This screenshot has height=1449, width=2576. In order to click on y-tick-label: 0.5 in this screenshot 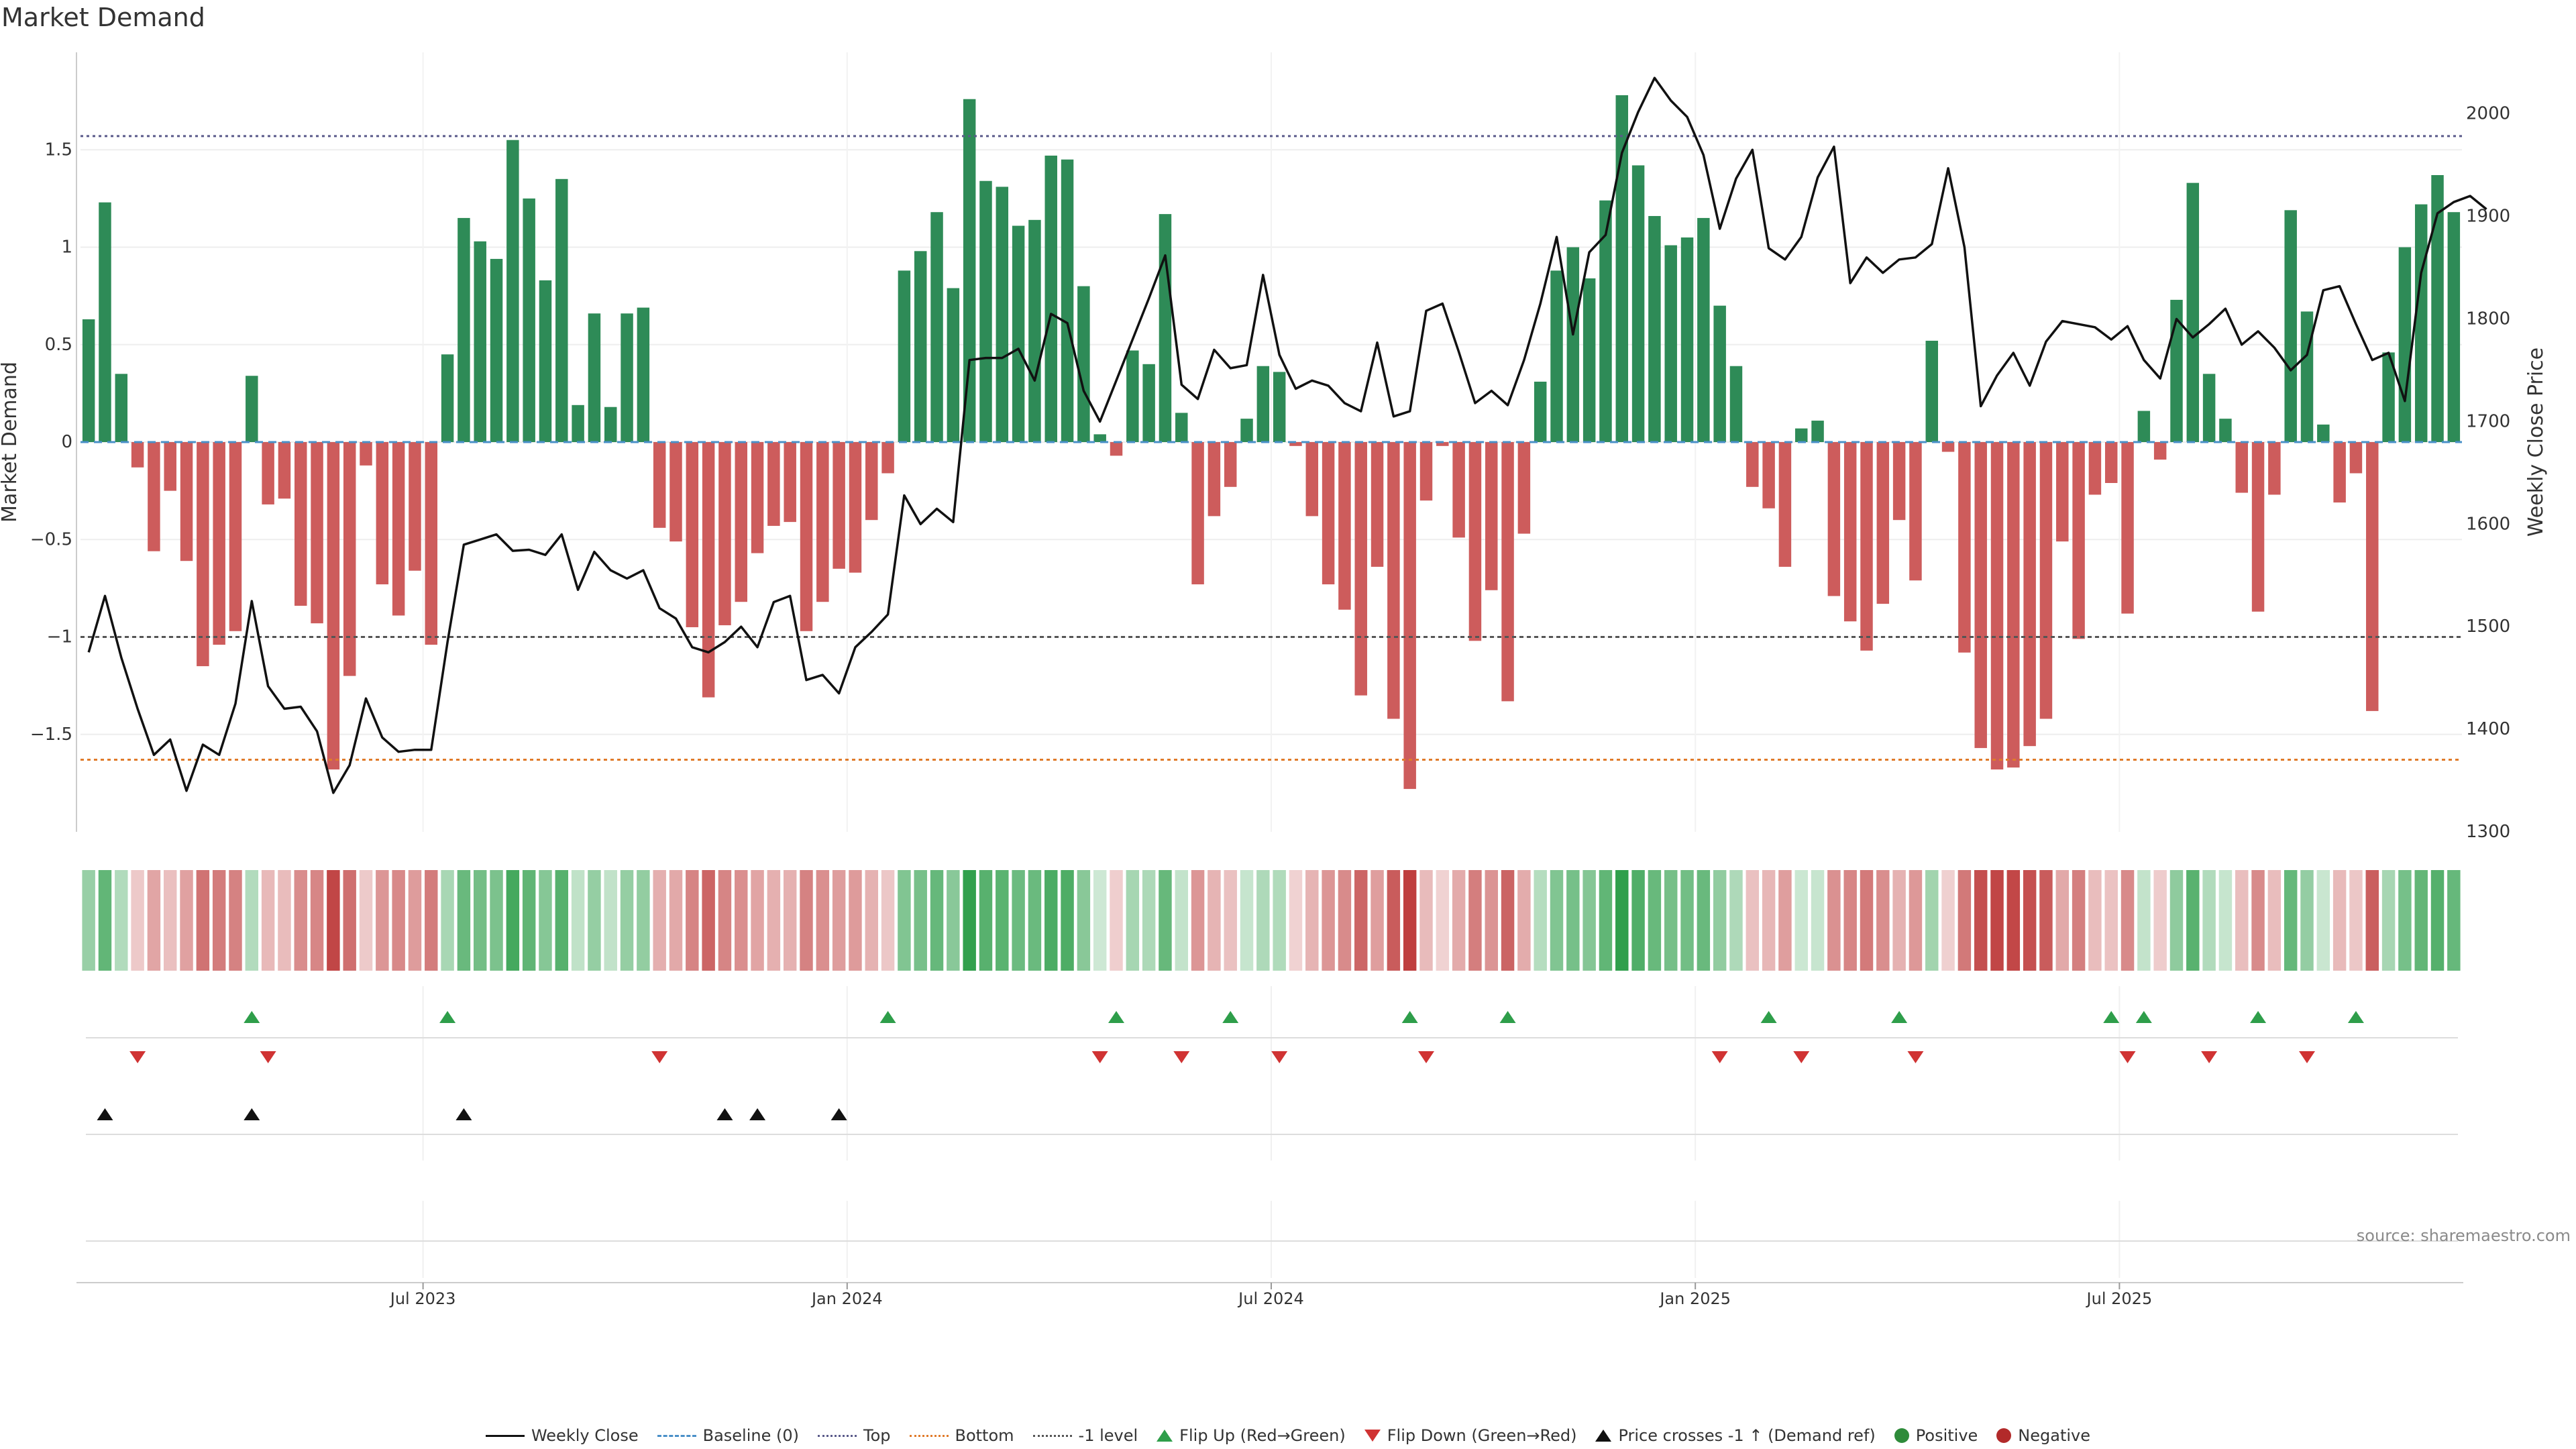, I will do `click(58, 345)`.